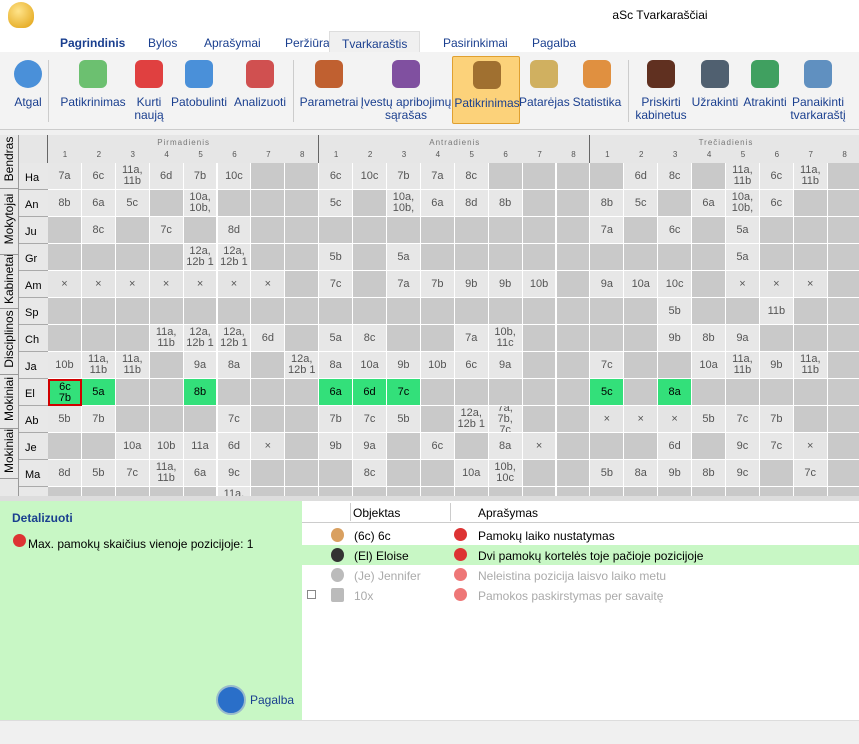 The width and height of the screenshot is (859, 744). I want to click on timetable-cell: 8d, so click(234, 230).